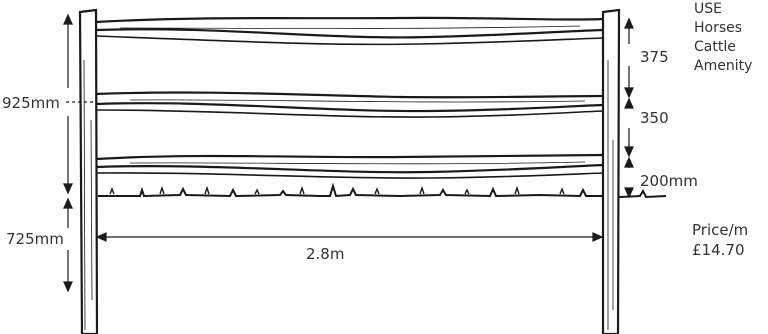  What do you see at coordinates (629, 108) in the screenshot?
I see `rail-gap-dimension-lines` at bounding box center [629, 108].